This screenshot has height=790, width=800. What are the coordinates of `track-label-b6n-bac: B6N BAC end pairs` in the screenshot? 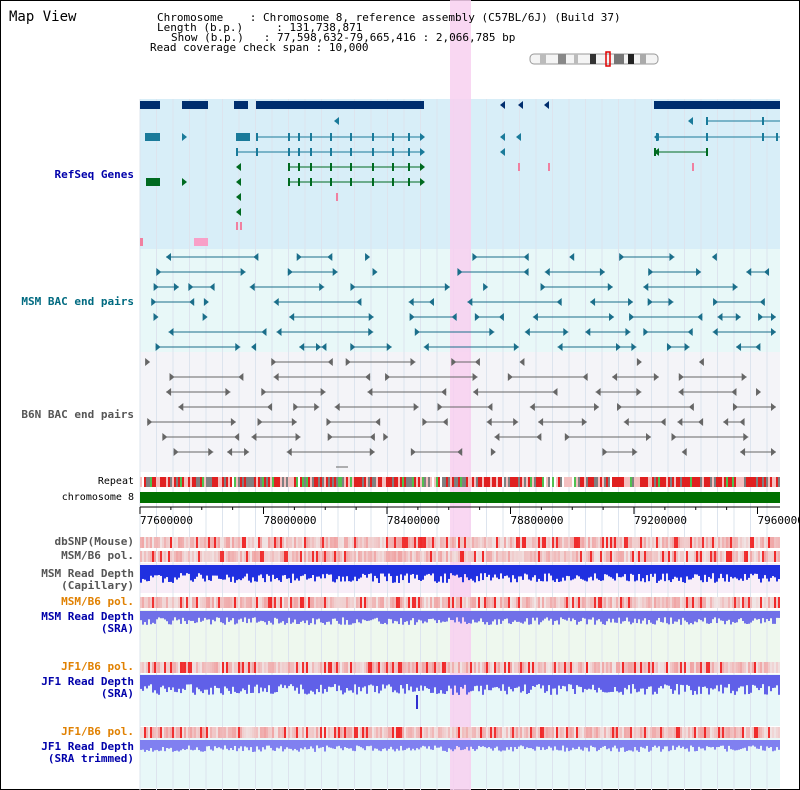 It's located at (77, 414).